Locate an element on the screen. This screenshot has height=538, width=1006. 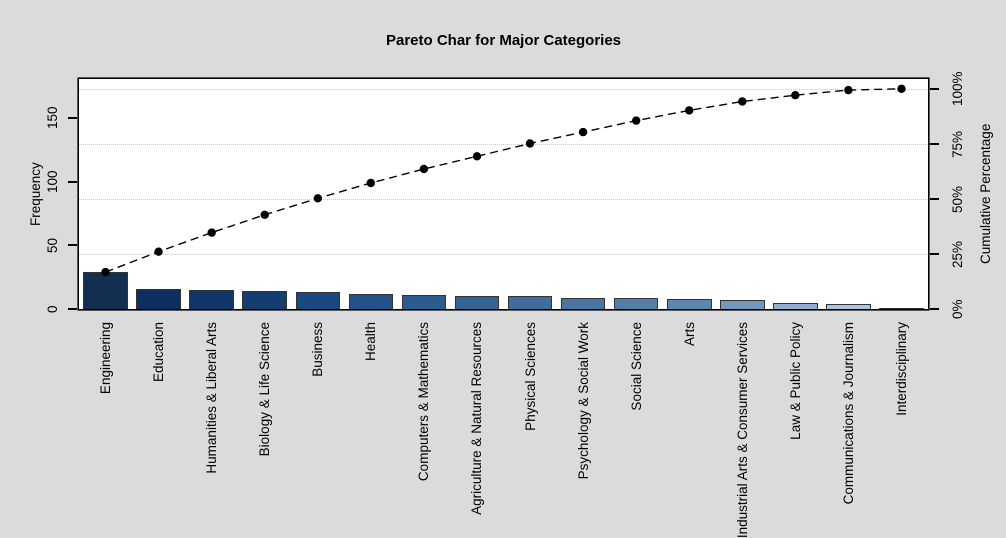
cumulative-point-biology-life-science is located at coordinates (264, 214).